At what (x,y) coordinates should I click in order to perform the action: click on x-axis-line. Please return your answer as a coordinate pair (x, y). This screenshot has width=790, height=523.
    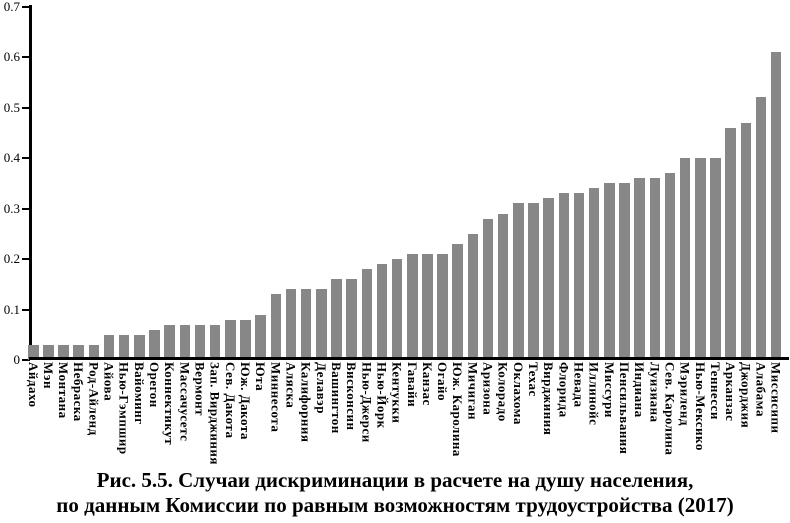
    Looking at the image, I should click on (409, 358).